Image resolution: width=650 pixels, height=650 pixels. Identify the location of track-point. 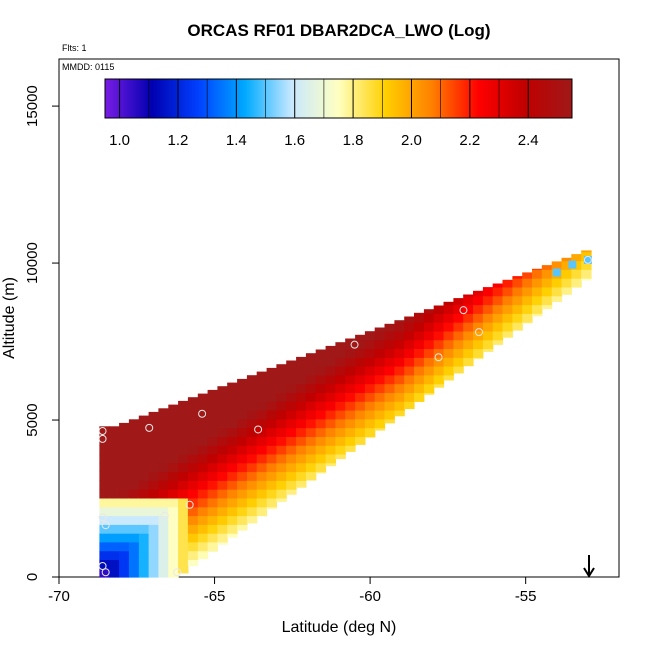
(258, 429).